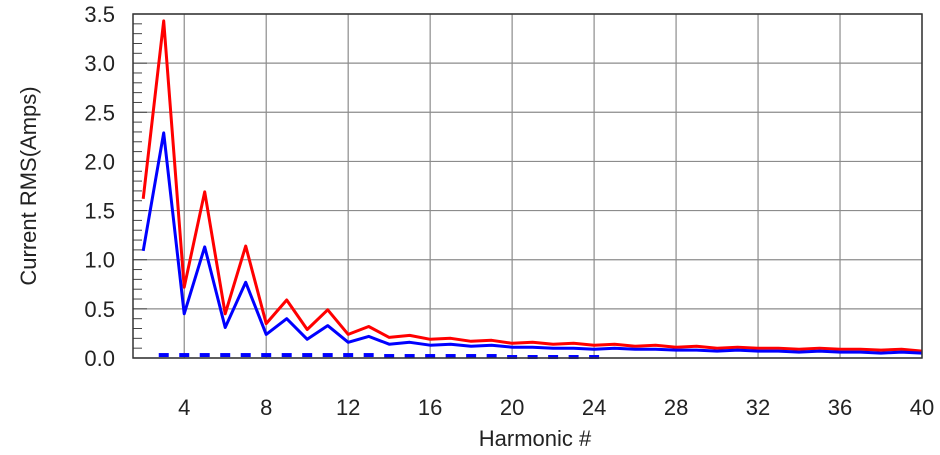 The image size is (940, 455). What do you see at coordinates (556, 407) in the screenshot?
I see `x-tick-labels: 4 8 12 16 20 24 28 32 36 40` at bounding box center [556, 407].